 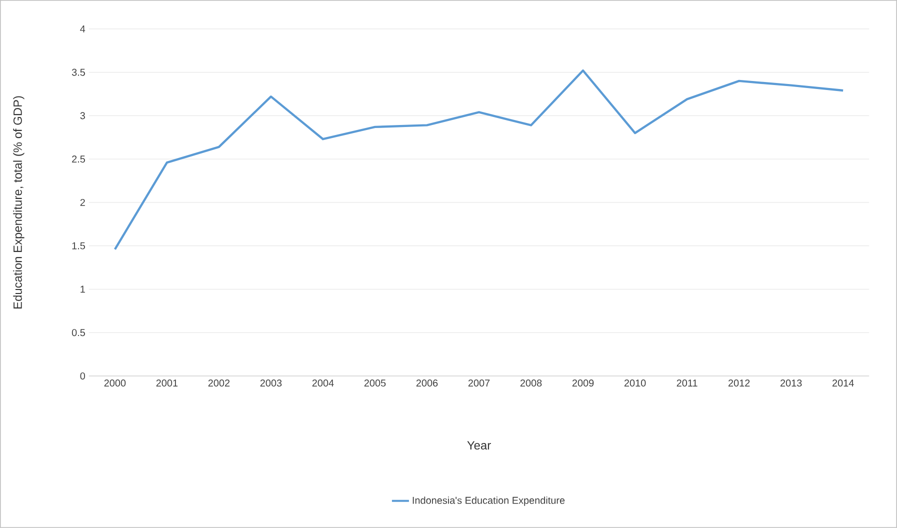 I want to click on y-tick-label: 0, so click(x=83, y=376).